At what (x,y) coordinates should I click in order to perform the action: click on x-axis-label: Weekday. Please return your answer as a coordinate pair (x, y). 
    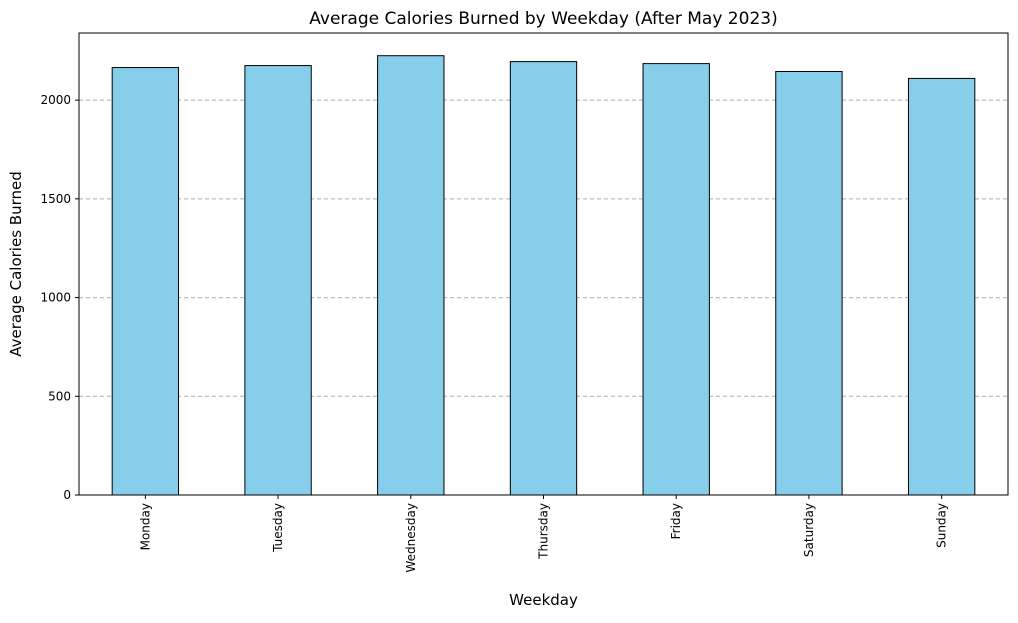
    Looking at the image, I should click on (543, 600).